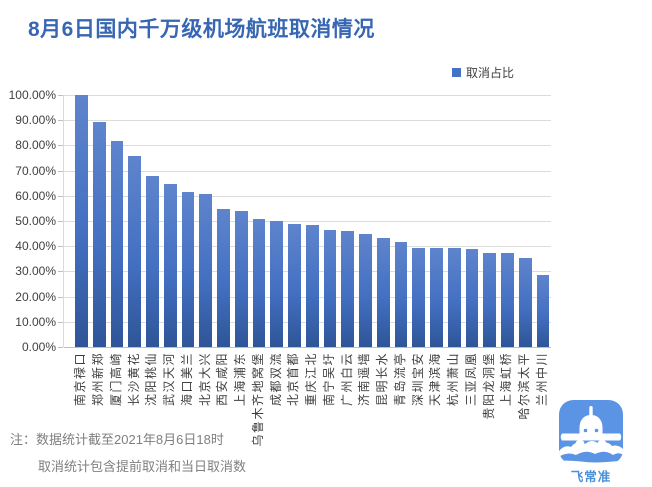  I want to click on y-axis-label: 10.00%, so click(35, 321).